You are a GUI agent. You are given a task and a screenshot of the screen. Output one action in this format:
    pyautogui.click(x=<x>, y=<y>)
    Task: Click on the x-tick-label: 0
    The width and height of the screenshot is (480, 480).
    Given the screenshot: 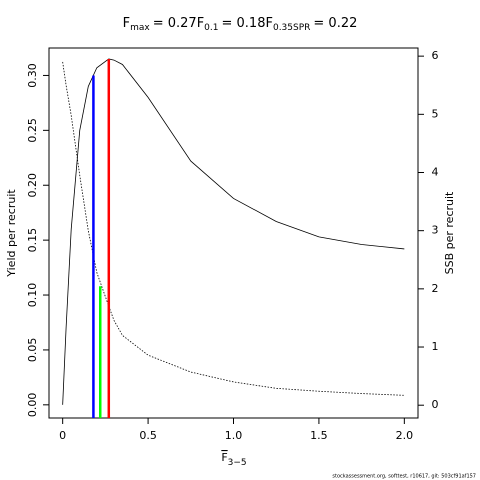 What is the action you would take?
    pyautogui.click(x=62, y=435)
    